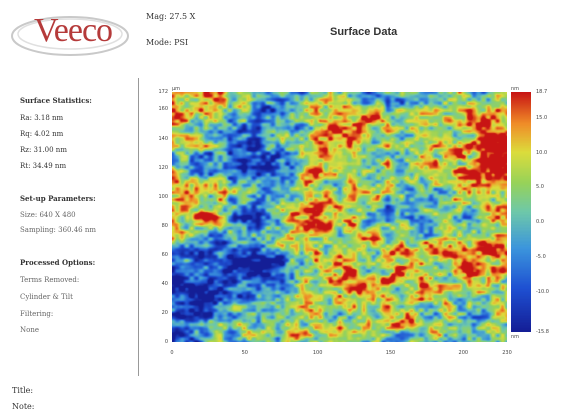 The image size is (562, 415). What do you see at coordinates (542, 92) in the screenshot?
I see `colorbar-tick-label: 18.7` at bounding box center [542, 92].